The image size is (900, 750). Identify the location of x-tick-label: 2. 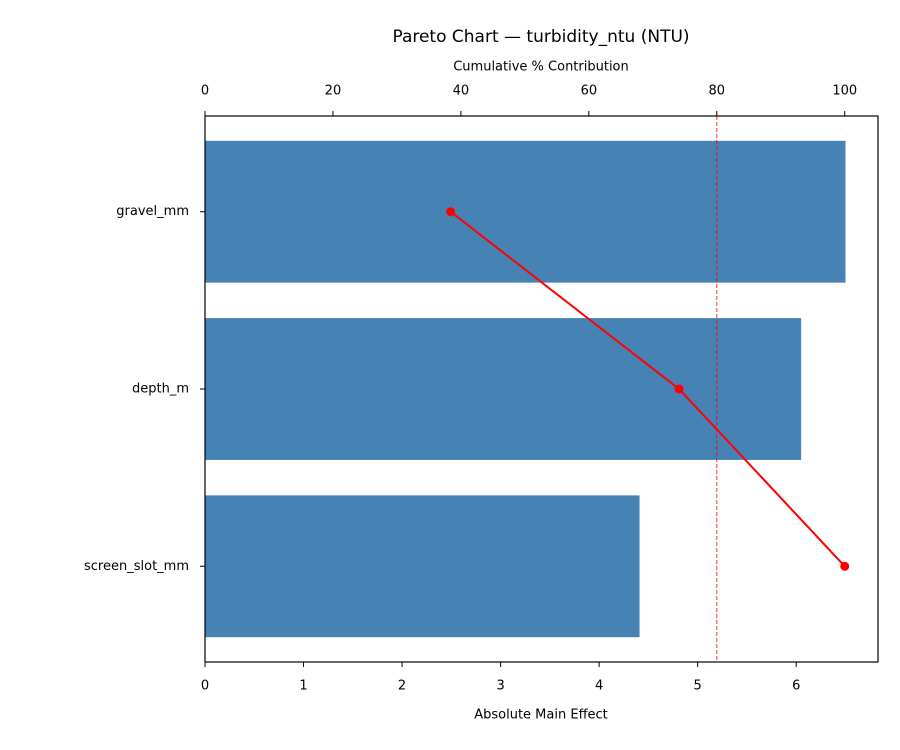
(402, 686).